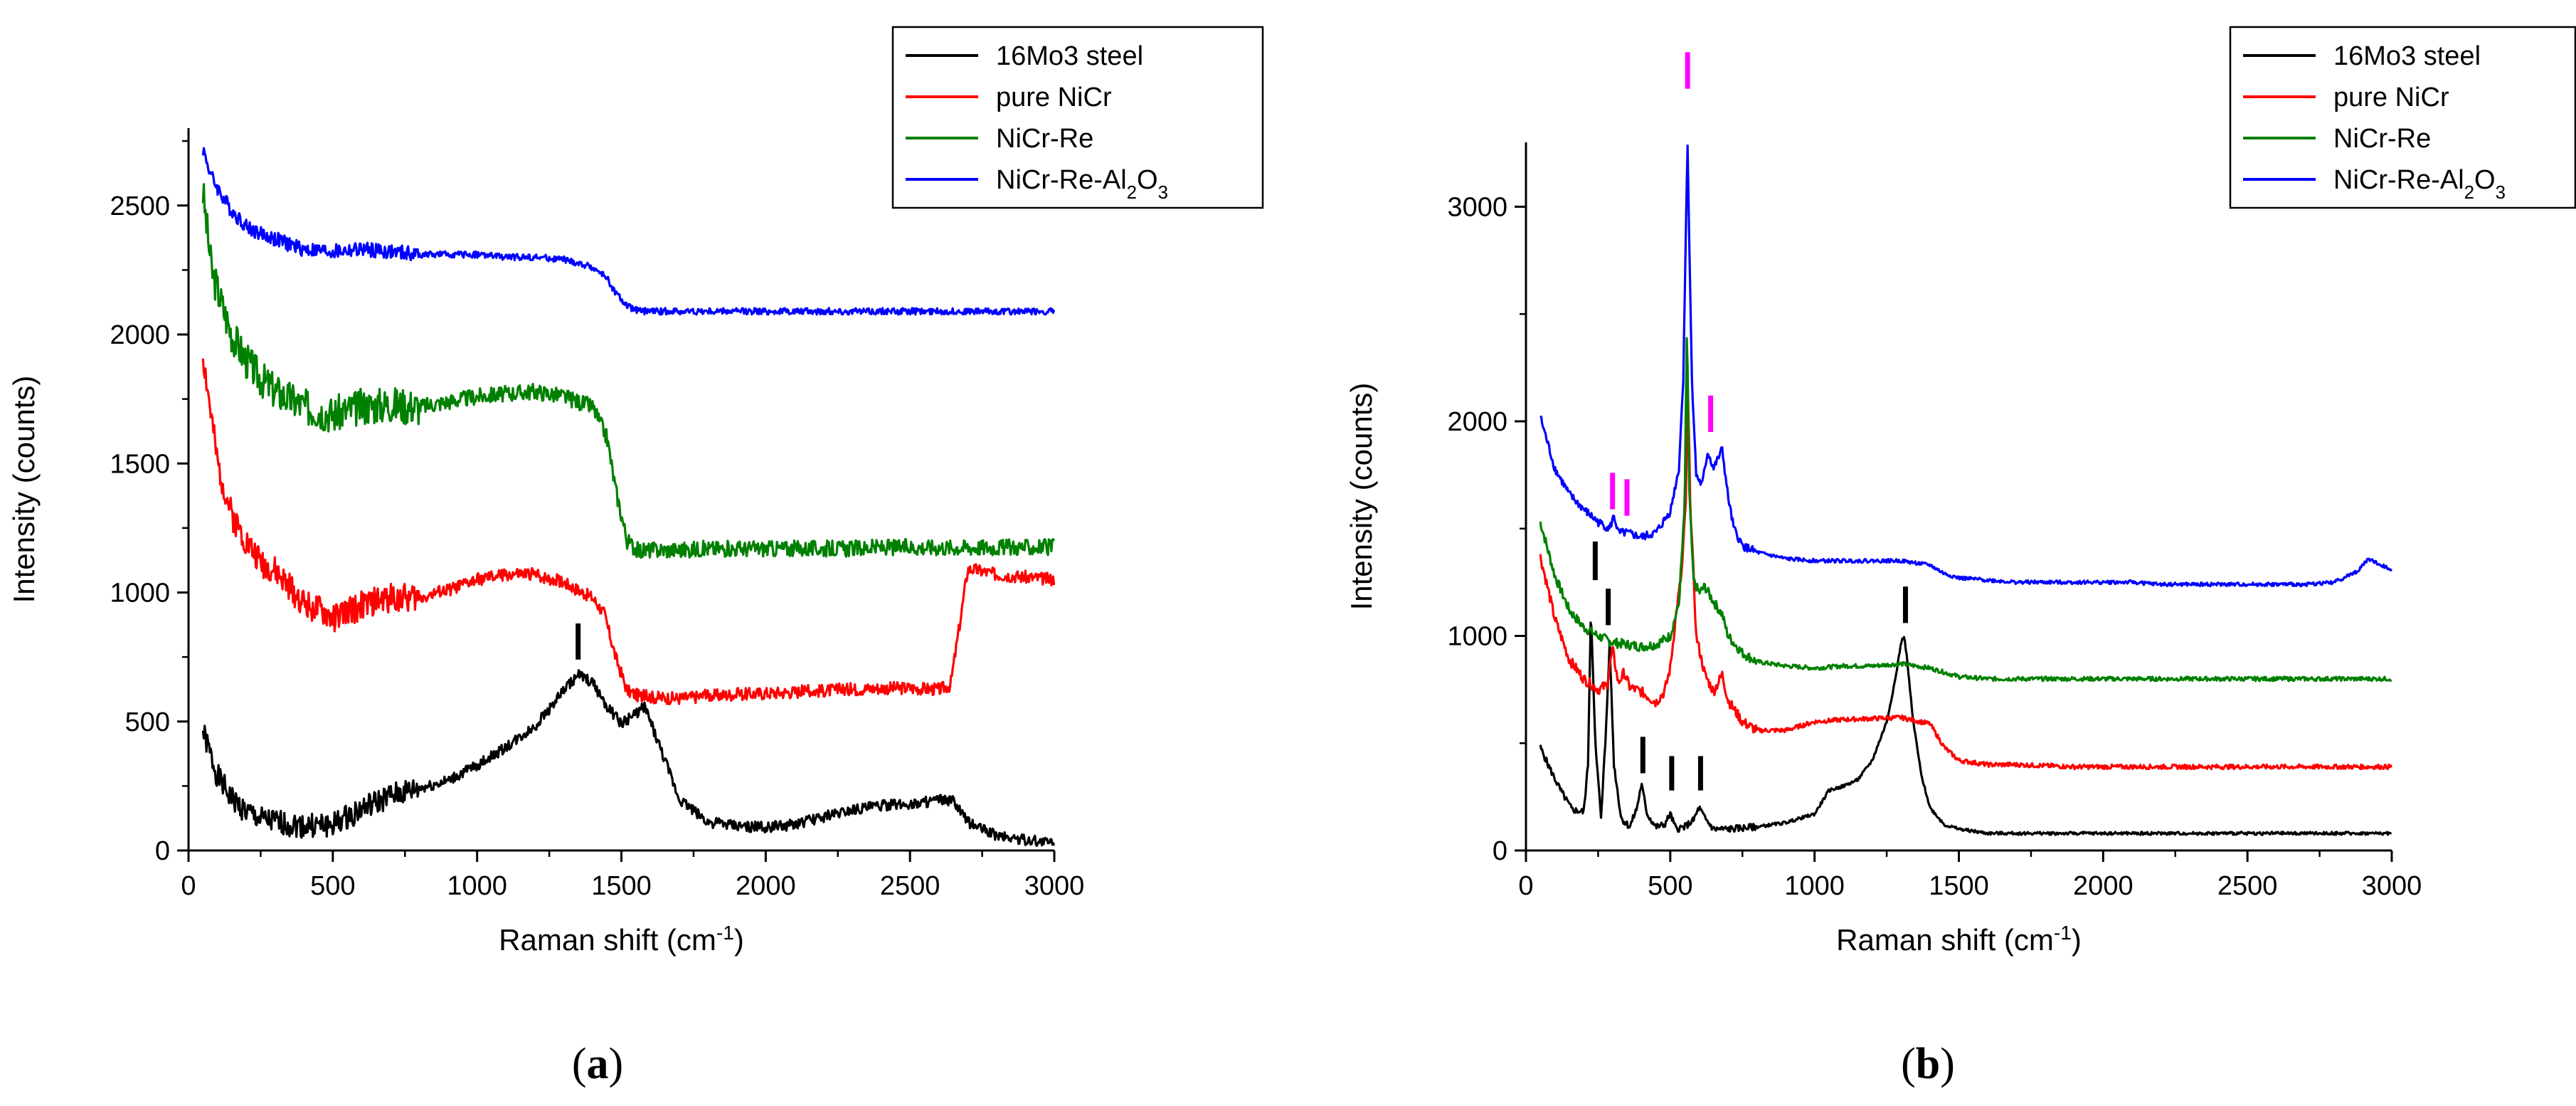 This screenshot has height=1106, width=2576. What do you see at coordinates (140, 464) in the screenshot?
I see `y-tick-label: 1500` at bounding box center [140, 464].